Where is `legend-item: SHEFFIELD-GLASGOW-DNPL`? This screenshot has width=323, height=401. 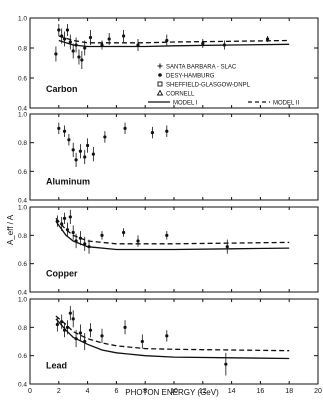 legend-item: SHEFFIELD-GLASGOW-DNPL is located at coordinates (204, 85).